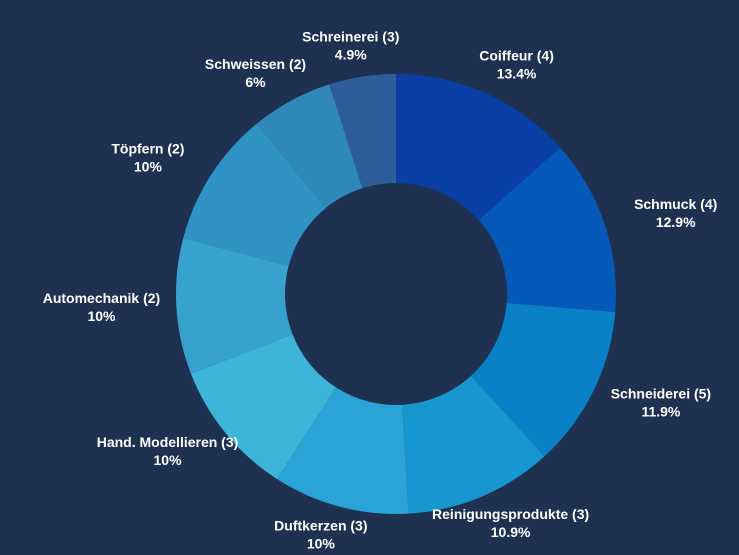 The image size is (739, 555). I want to click on slice-label: Schweissen (2), so click(255, 64).